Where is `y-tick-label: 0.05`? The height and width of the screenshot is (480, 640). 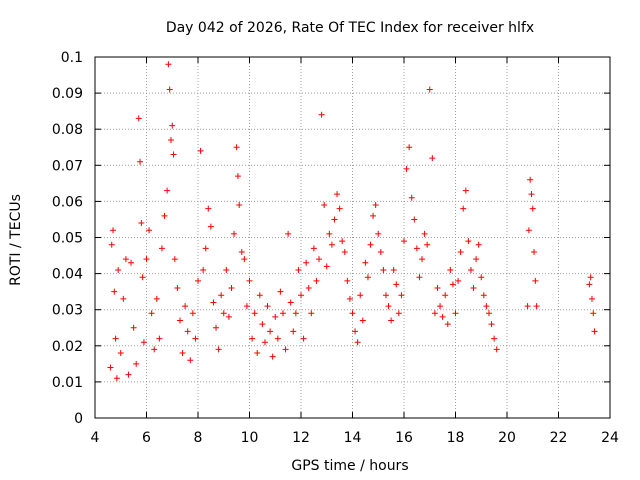 y-tick-label: 0.05 is located at coordinates (67, 239).